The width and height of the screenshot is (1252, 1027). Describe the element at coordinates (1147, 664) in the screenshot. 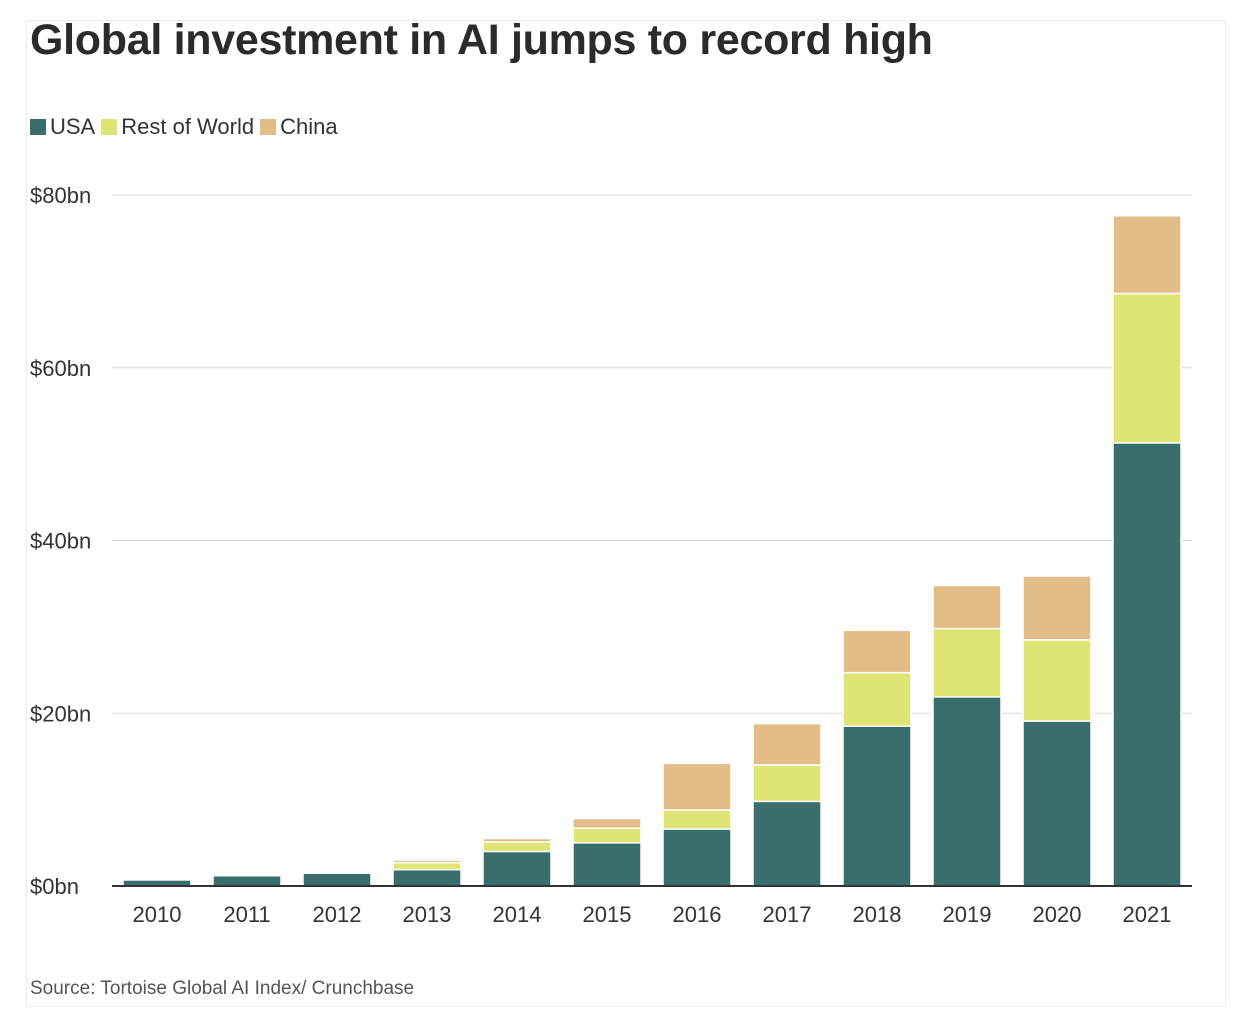

I see `bar-usa-2021` at that location.